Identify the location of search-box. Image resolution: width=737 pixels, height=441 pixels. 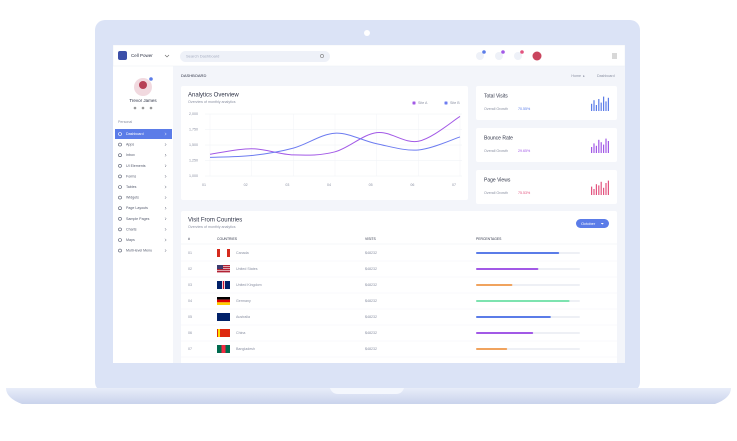
(255, 56).